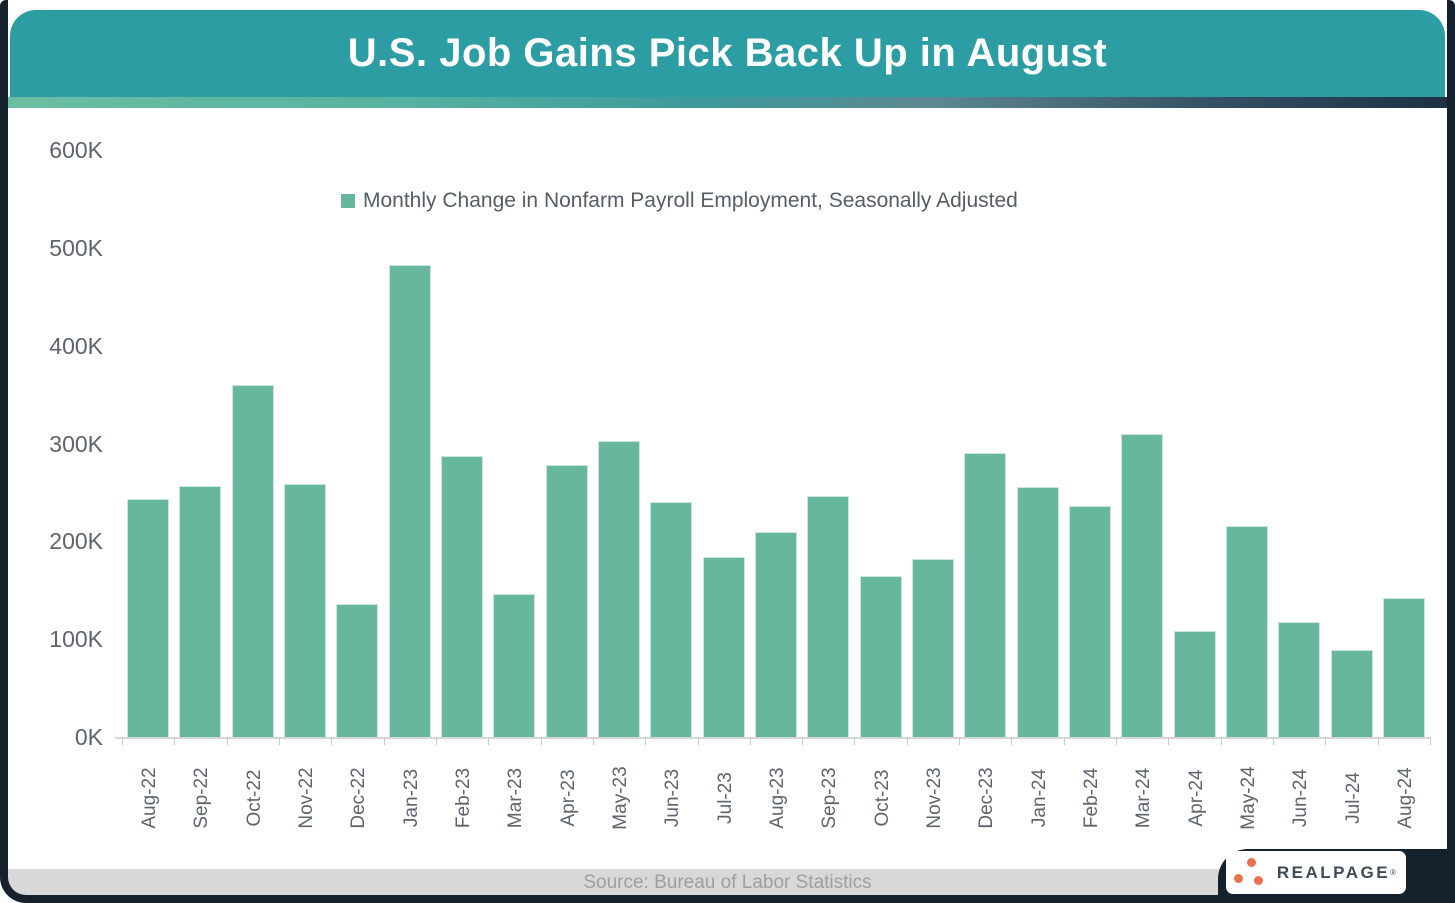 The width and height of the screenshot is (1455, 903). What do you see at coordinates (882, 798) in the screenshot?
I see `x-tick-label: Oct-23` at bounding box center [882, 798].